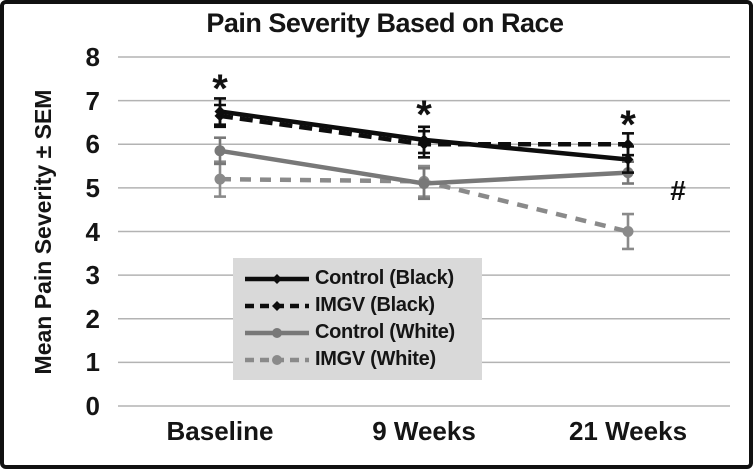 This screenshot has height=469, width=753. I want to click on y-tick-label: 5, so click(92, 187).